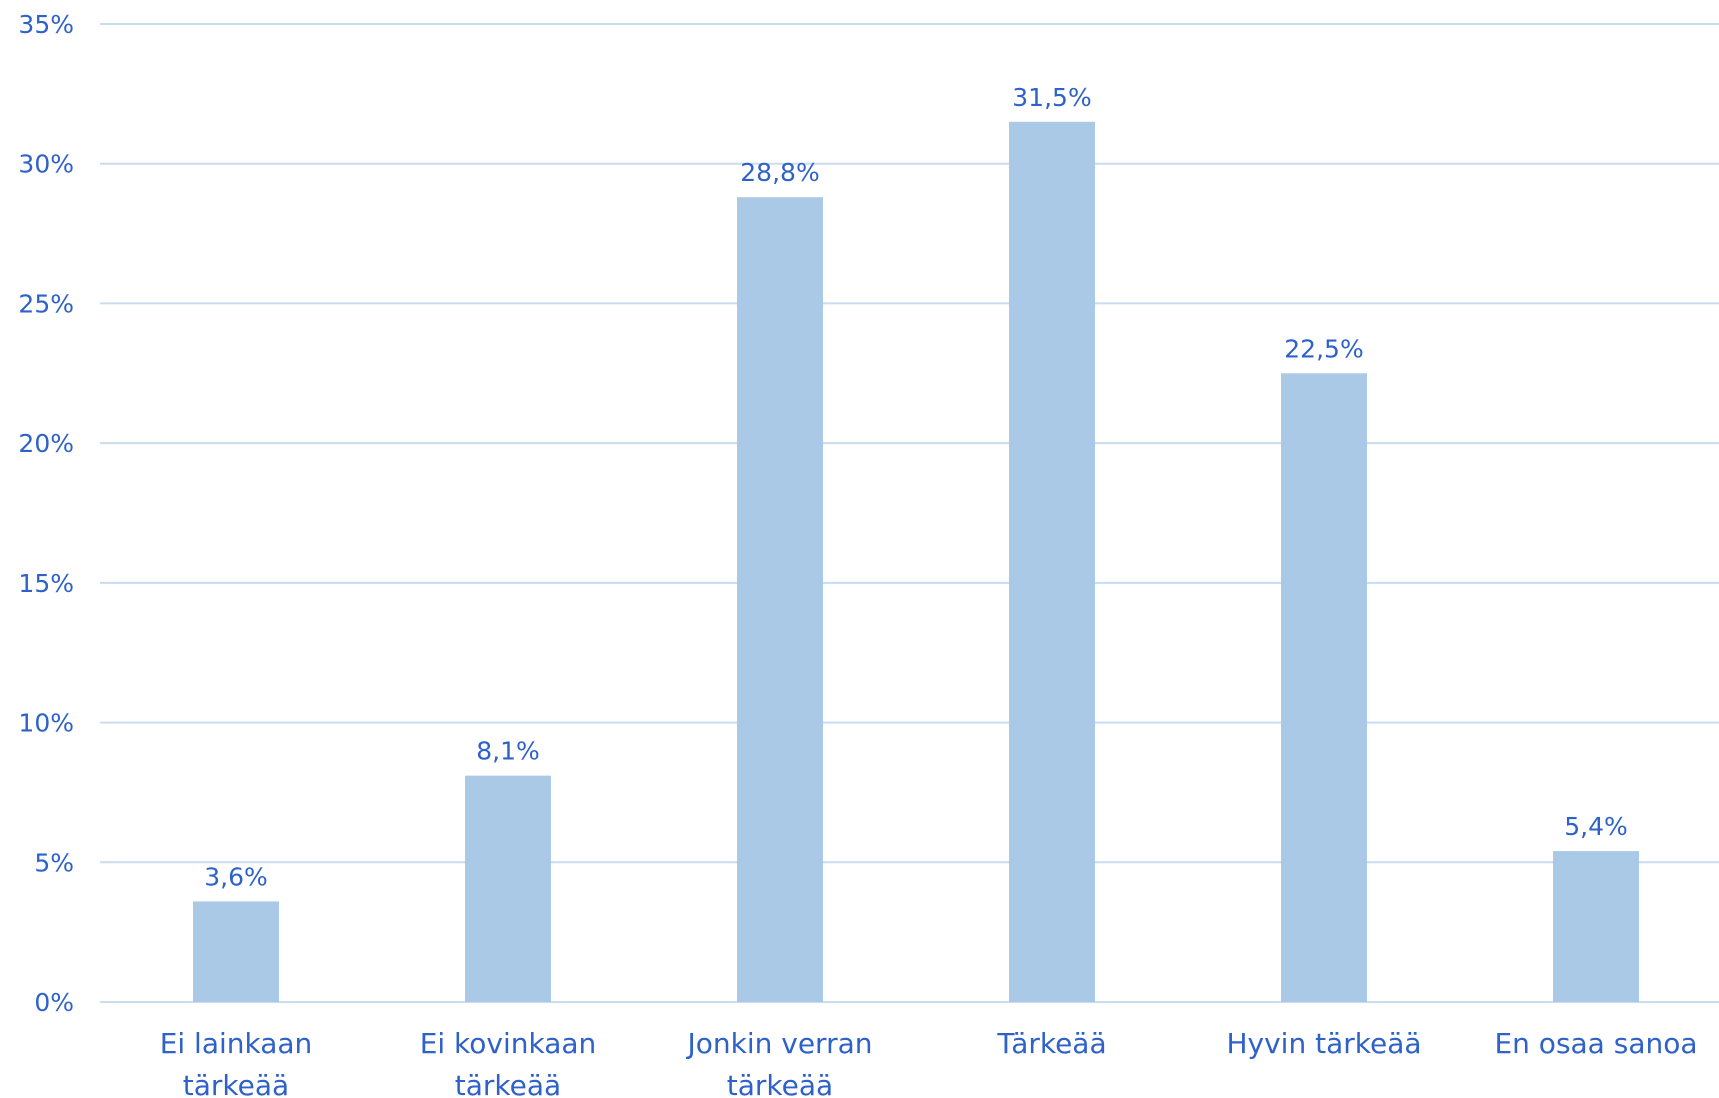  What do you see at coordinates (236, 1043) in the screenshot?
I see `x-tick-label: Ei lainkaan` at bounding box center [236, 1043].